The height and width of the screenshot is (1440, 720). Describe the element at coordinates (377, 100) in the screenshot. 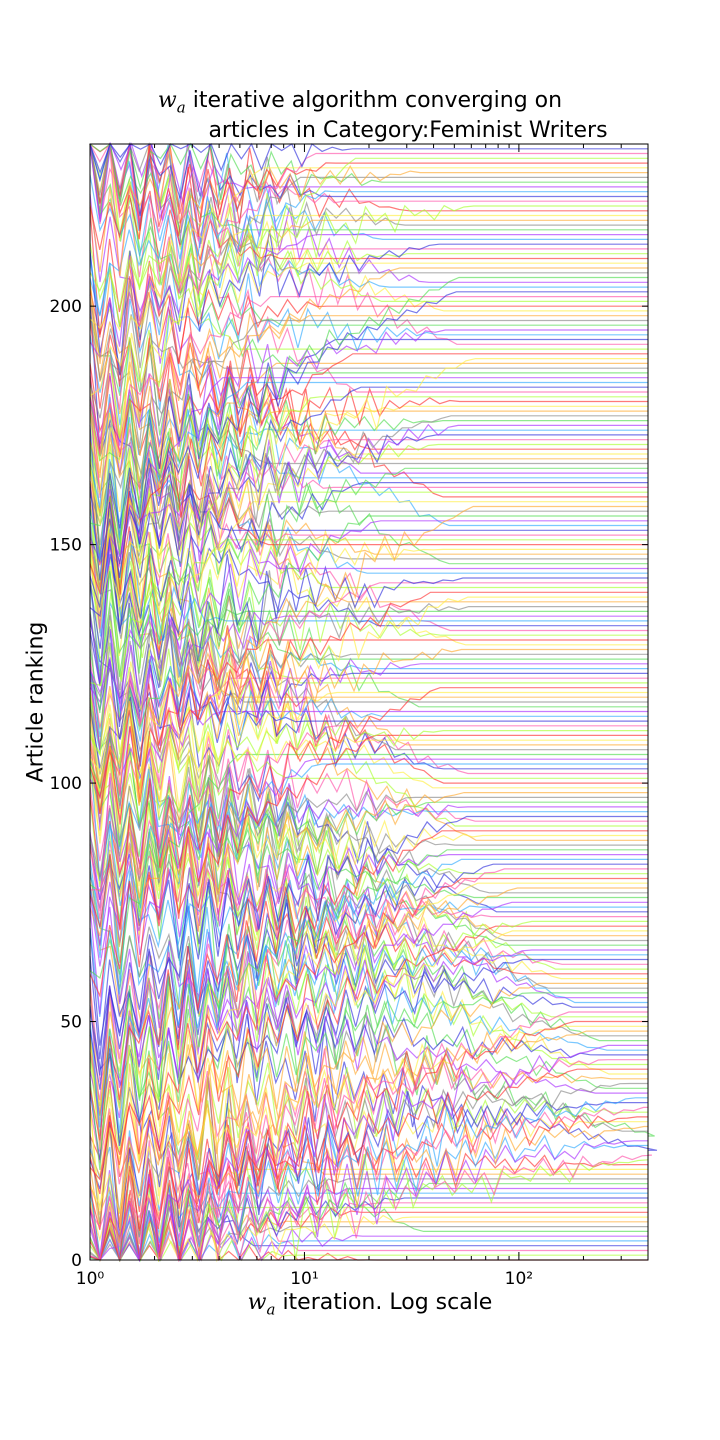

I see `title-line-1-text: iterative algorithm converging on` at that location.